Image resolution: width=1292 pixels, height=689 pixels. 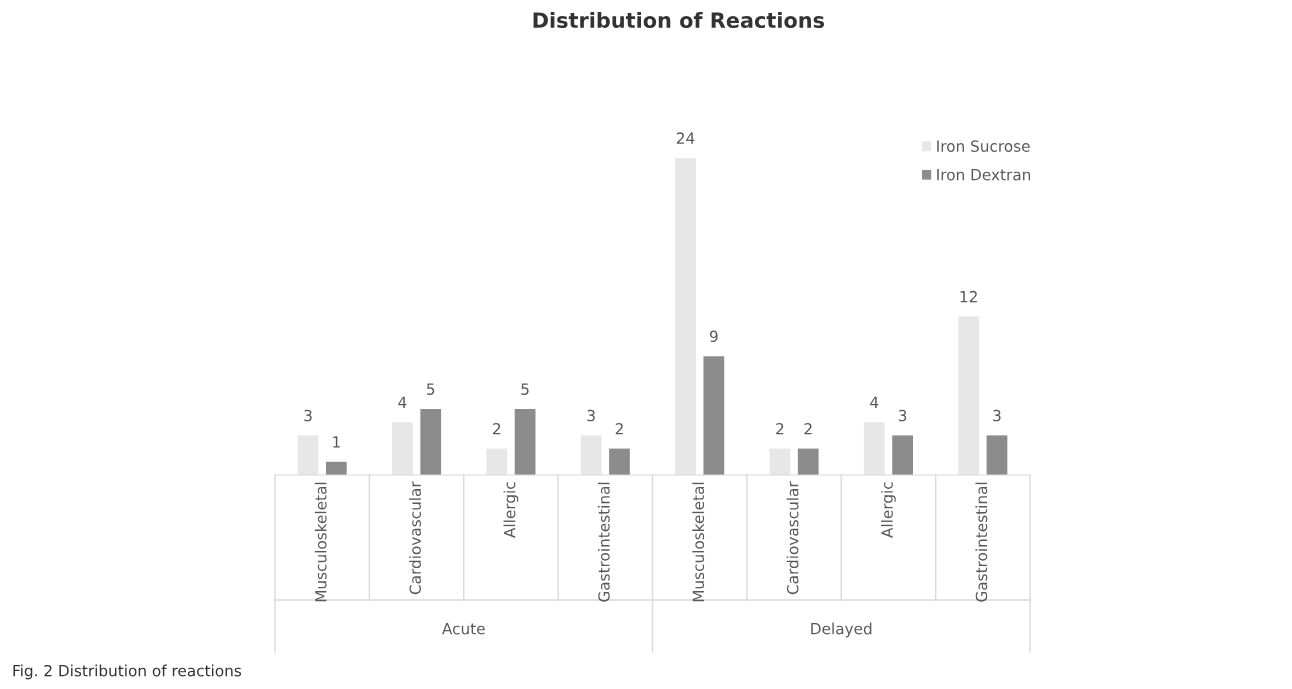 What do you see at coordinates (983, 146) in the screenshot?
I see `legend-label: Iron Sucrose` at bounding box center [983, 146].